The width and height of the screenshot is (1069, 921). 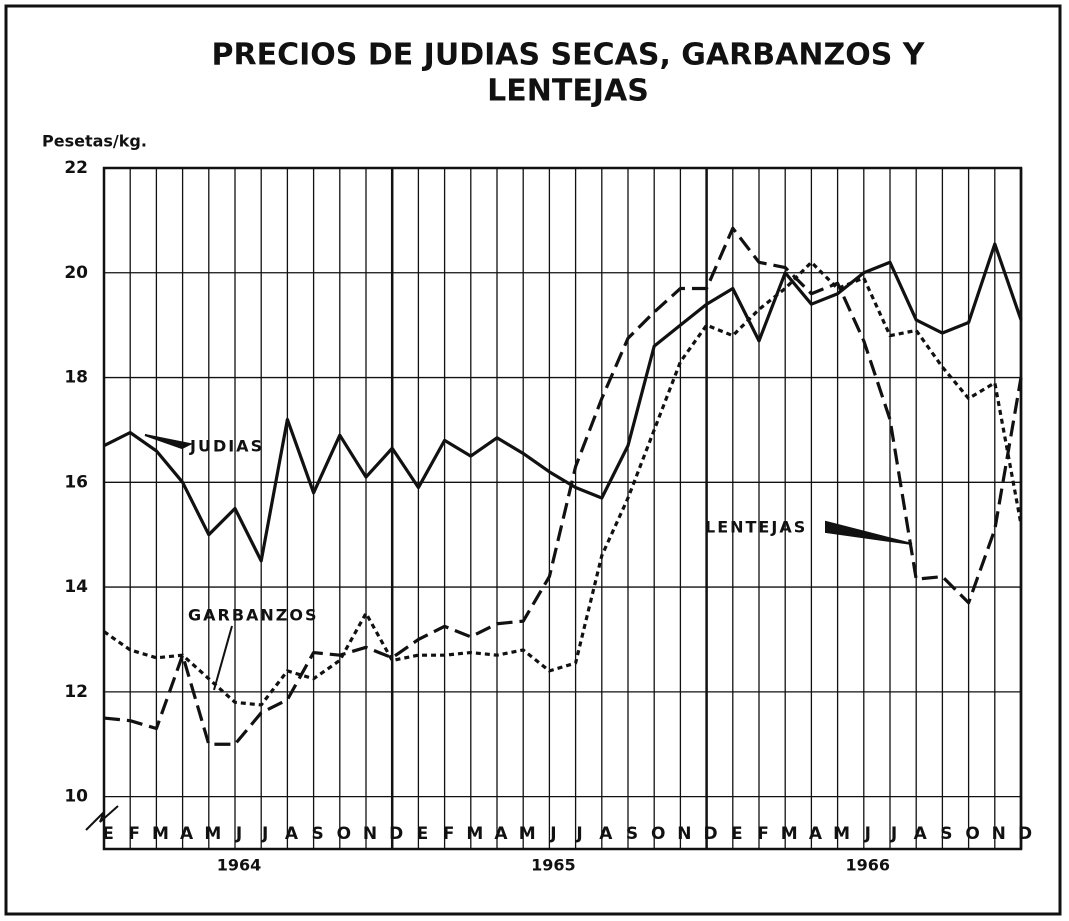 What do you see at coordinates (76, 378) in the screenshot?
I see `y-tick-label: 18` at bounding box center [76, 378].